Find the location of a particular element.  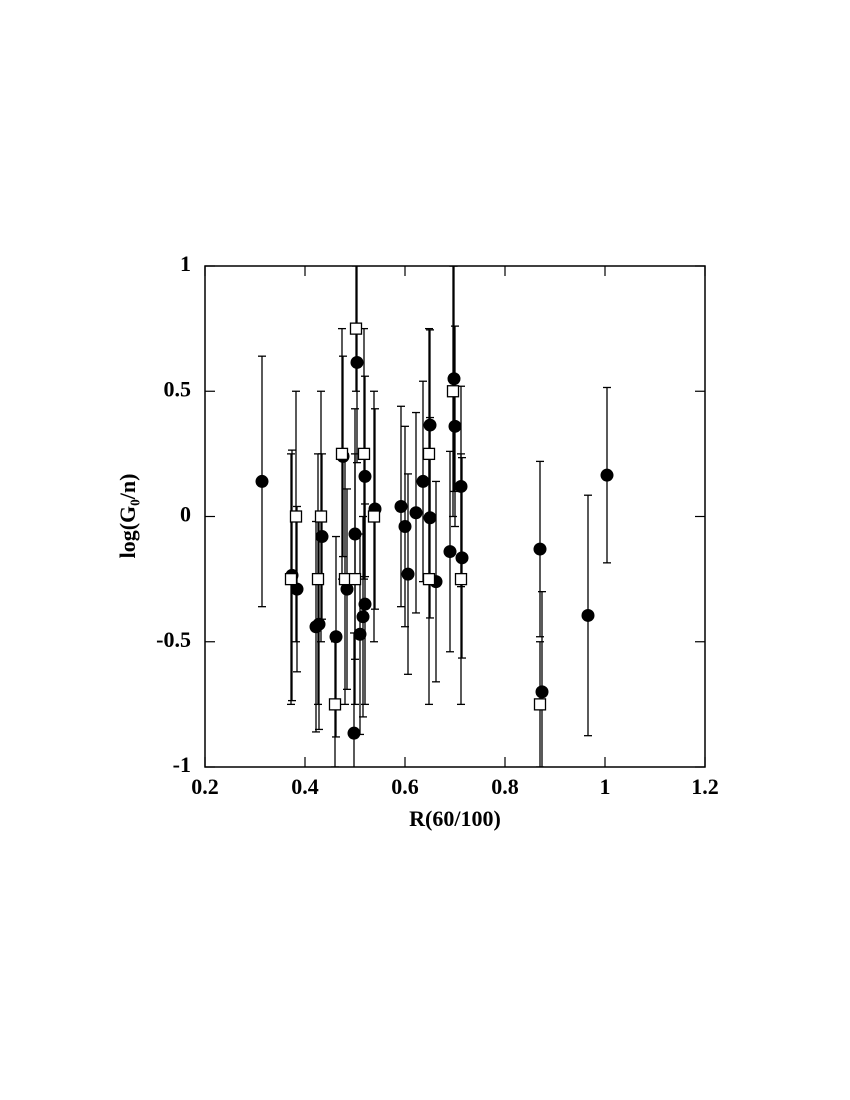

y-axis-label: log(G₀/n) is located at coordinates (127, 516).